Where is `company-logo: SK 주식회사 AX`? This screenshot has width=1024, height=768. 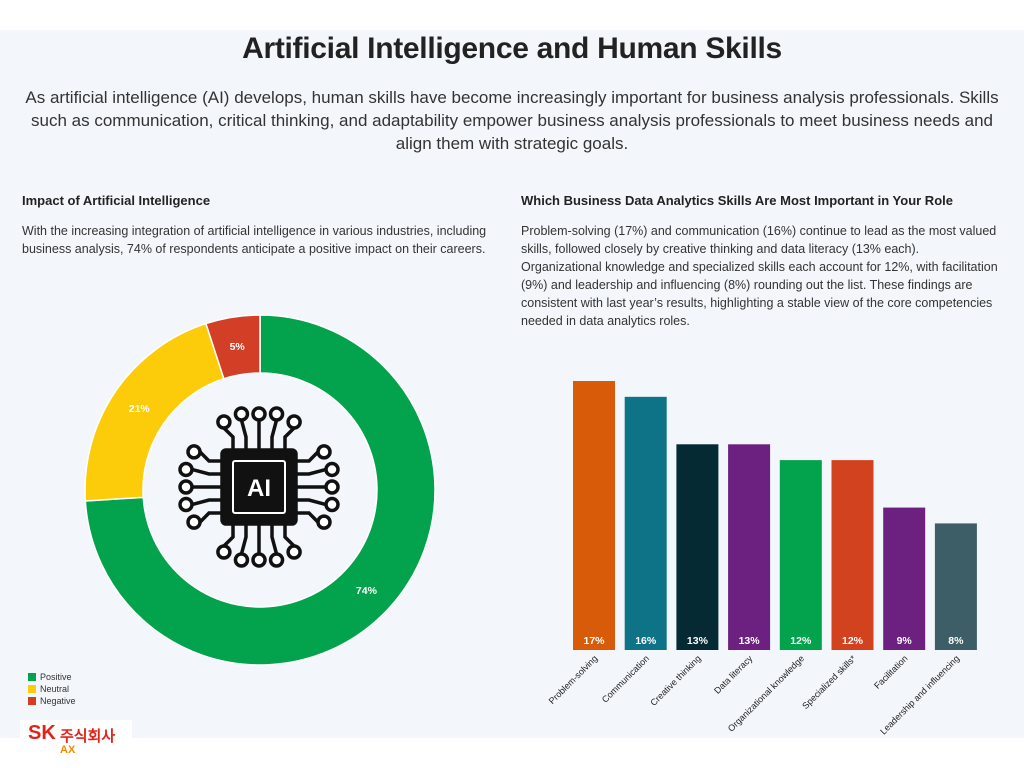
company-logo: SK 주식회사 AX is located at coordinates (76, 740).